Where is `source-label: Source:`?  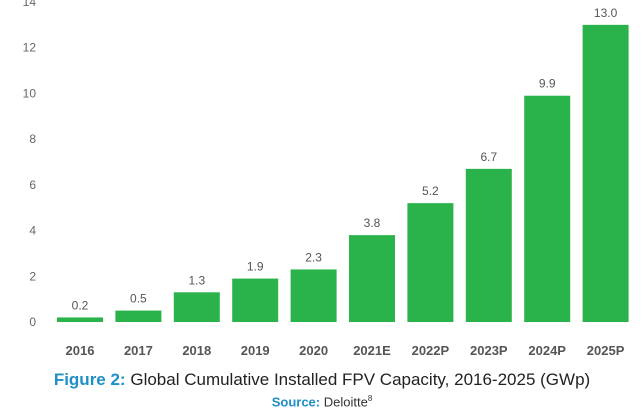 source-label: Source: is located at coordinates (296, 402).